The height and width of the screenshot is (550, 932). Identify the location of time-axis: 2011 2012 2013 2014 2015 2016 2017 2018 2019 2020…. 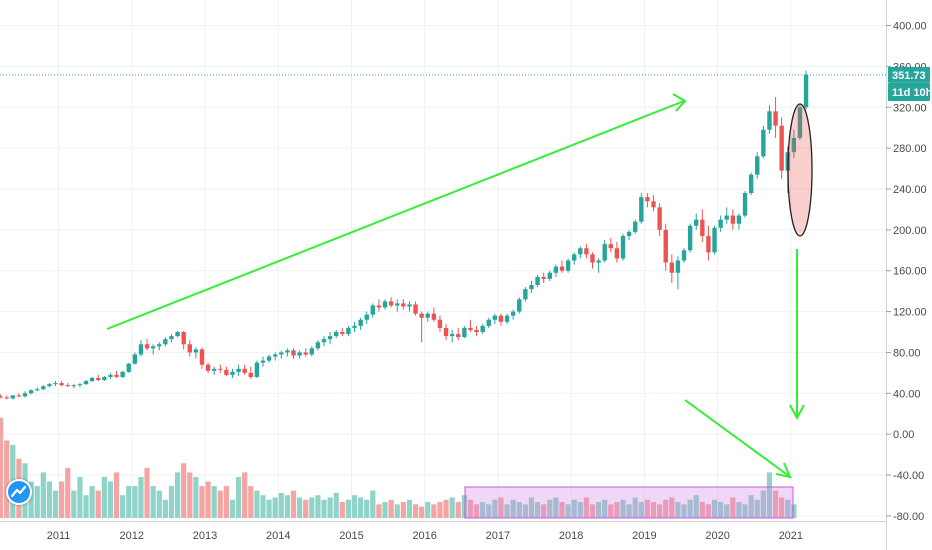
(425, 536).